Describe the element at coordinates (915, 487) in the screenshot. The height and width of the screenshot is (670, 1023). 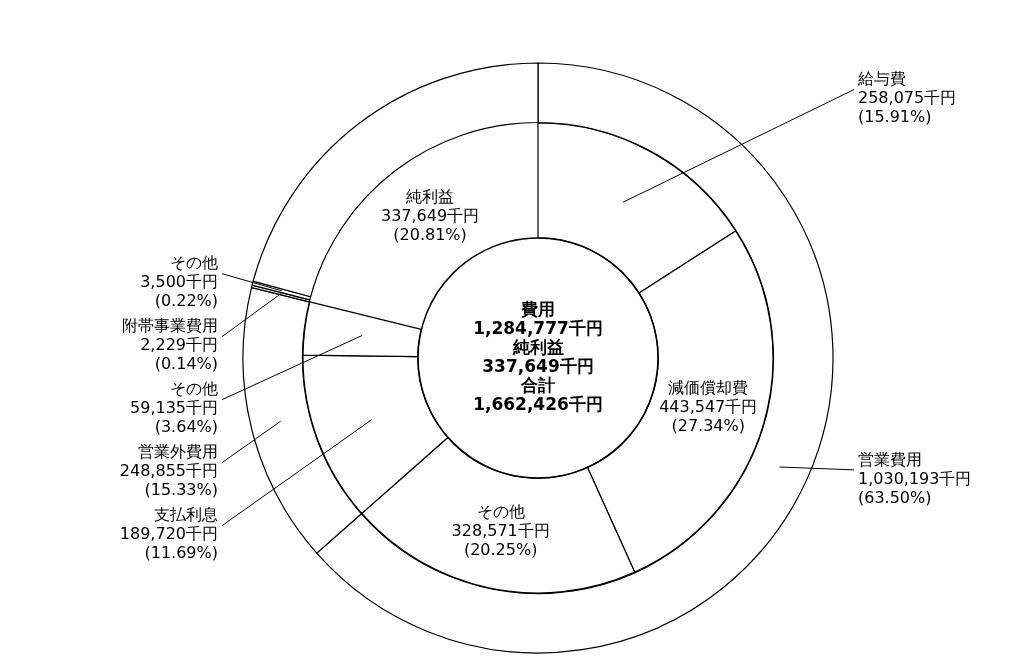
I see `data-label: 1,030,193千円 (63.50%)` at that location.